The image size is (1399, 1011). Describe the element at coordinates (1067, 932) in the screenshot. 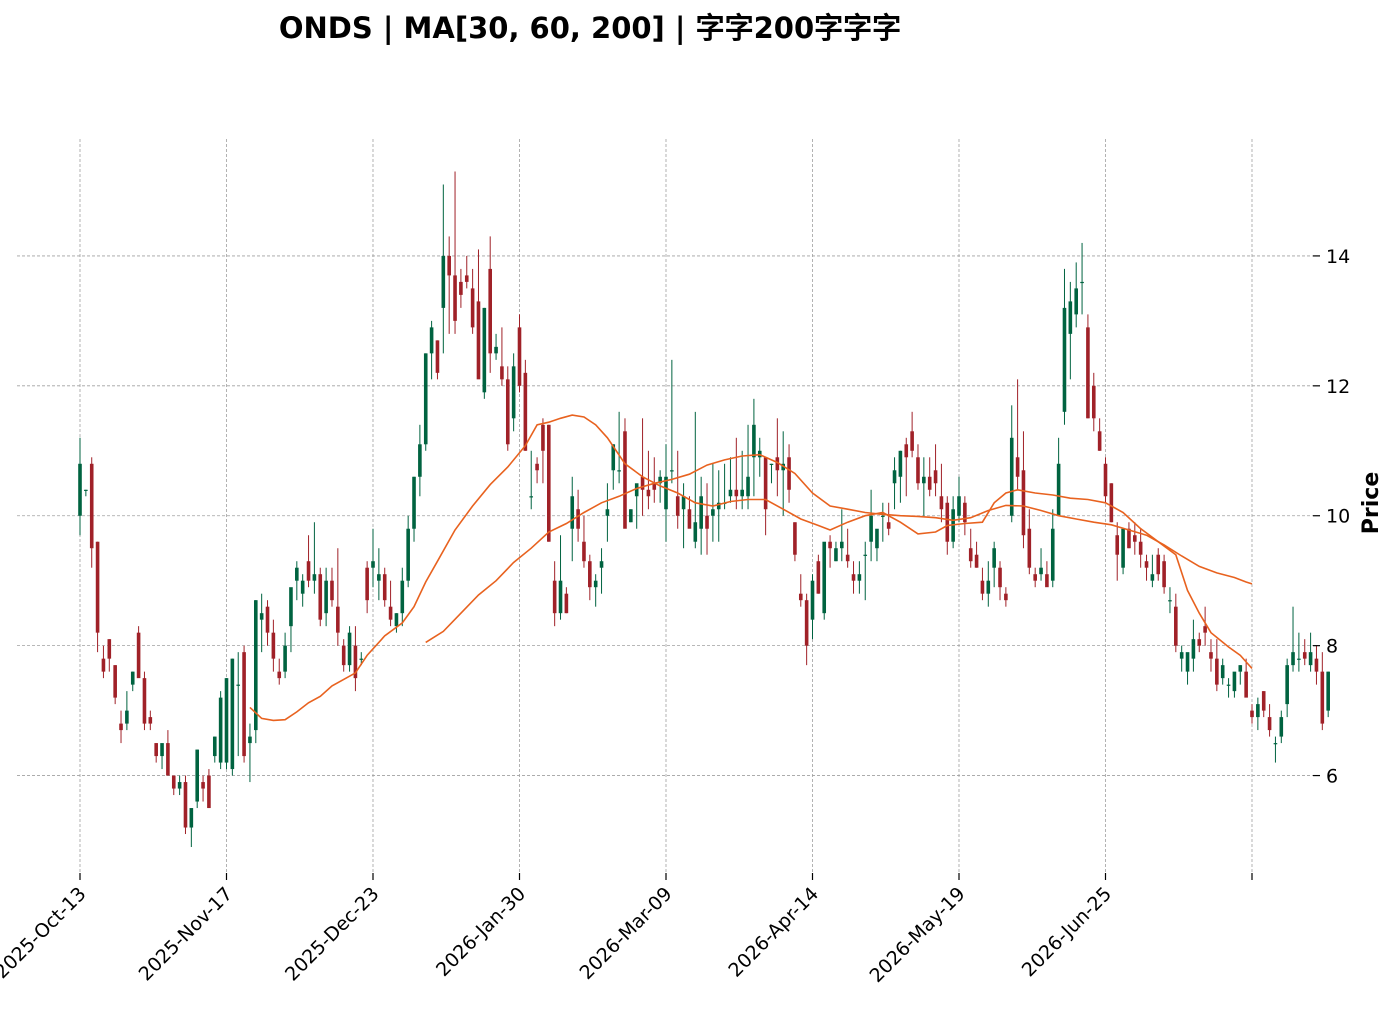

I see `x-tick-label: 2026-Jun-25` at that location.